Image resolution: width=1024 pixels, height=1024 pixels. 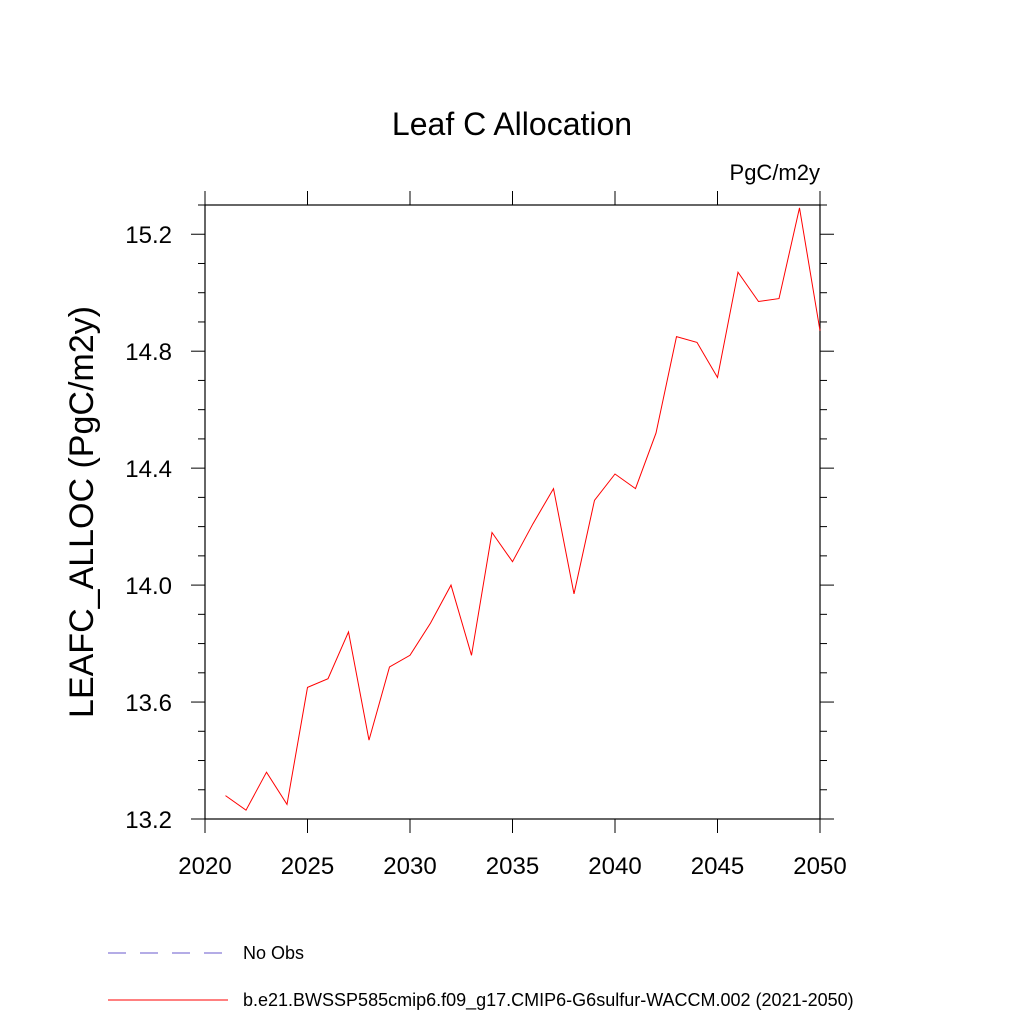 What do you see at coordinates (614, 866) in the screenshot?
I see `x-tick-label: 2040` at bounding box center [614, 866].